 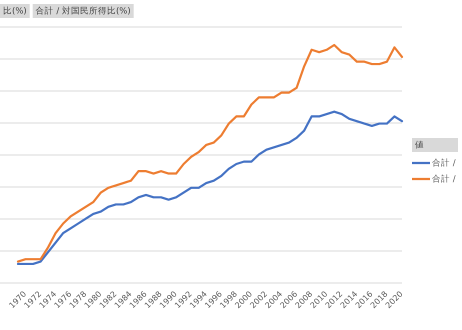 I want to click on legend-title: 値, so click(x=419, y=144).